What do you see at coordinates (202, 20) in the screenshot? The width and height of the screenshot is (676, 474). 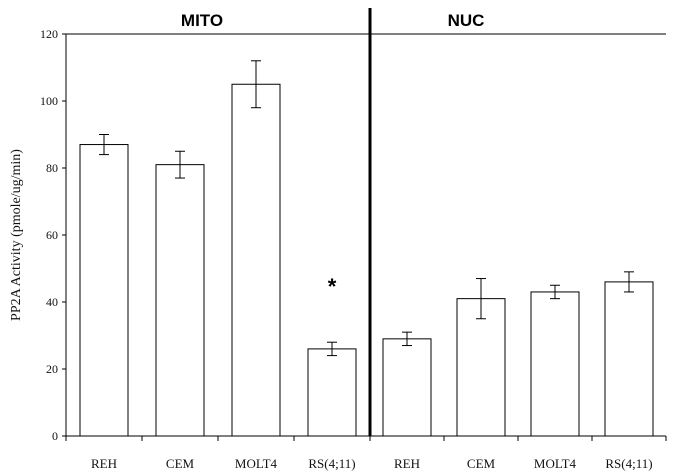 I see `panel-title-mito: MITO` at bounding box center [202, 20].